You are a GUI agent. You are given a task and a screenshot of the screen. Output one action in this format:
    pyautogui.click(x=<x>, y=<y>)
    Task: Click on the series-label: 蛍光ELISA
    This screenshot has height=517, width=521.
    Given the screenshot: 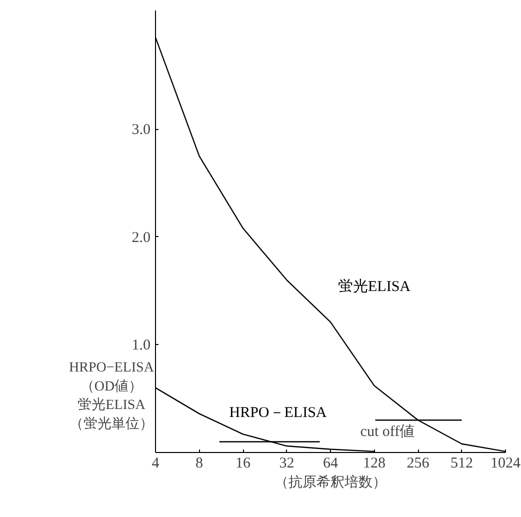 What is the action you would take?
    pyautogui.click(x=374, y=287)
    